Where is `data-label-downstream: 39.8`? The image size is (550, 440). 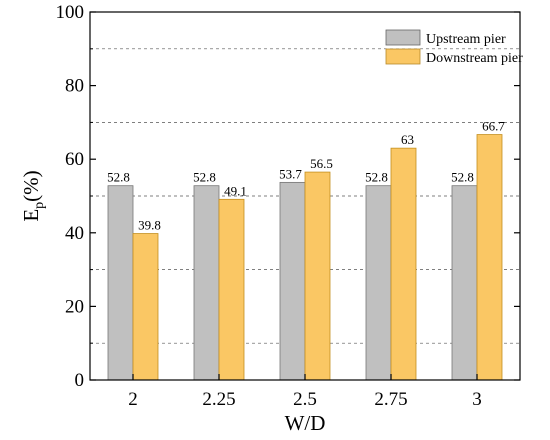
data-label-downstream: 39.8 is located at coordinates (149, 225).